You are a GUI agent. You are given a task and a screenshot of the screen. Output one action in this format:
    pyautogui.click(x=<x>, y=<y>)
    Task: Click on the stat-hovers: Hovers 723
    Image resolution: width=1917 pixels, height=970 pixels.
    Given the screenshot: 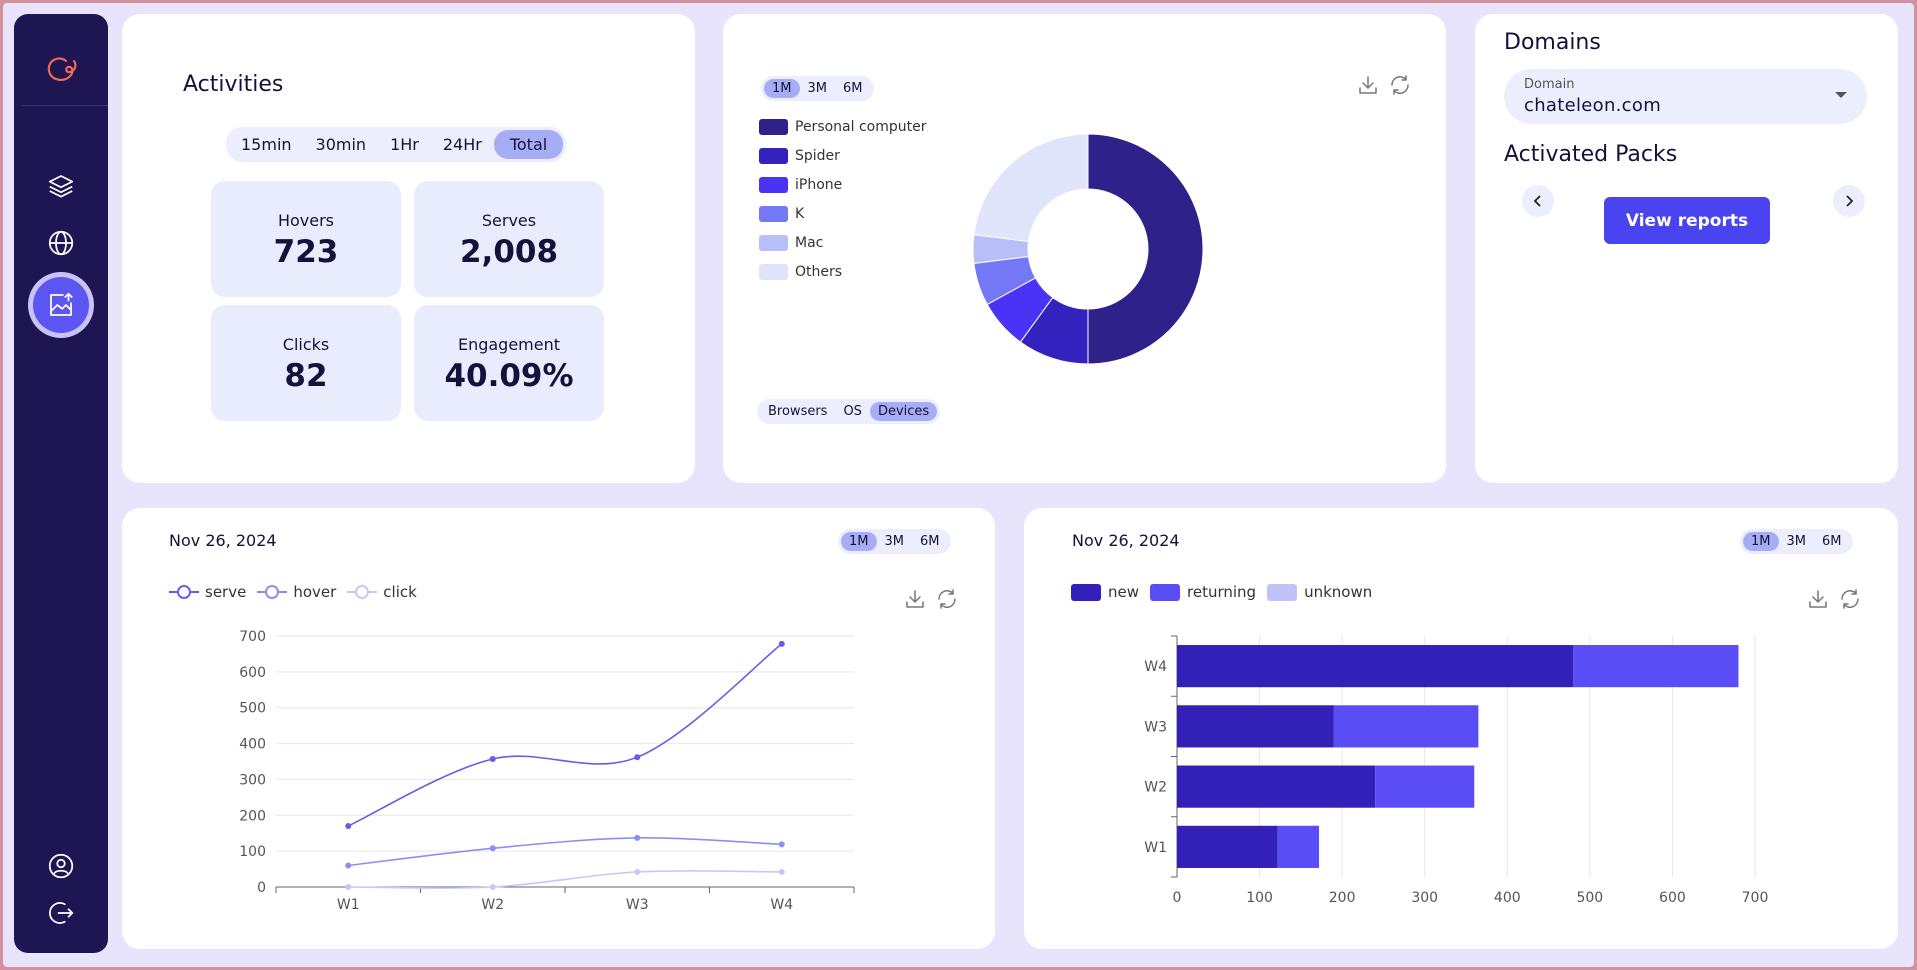 What is the action you would take?
    pyautogui.click(x=306, y=239)
    